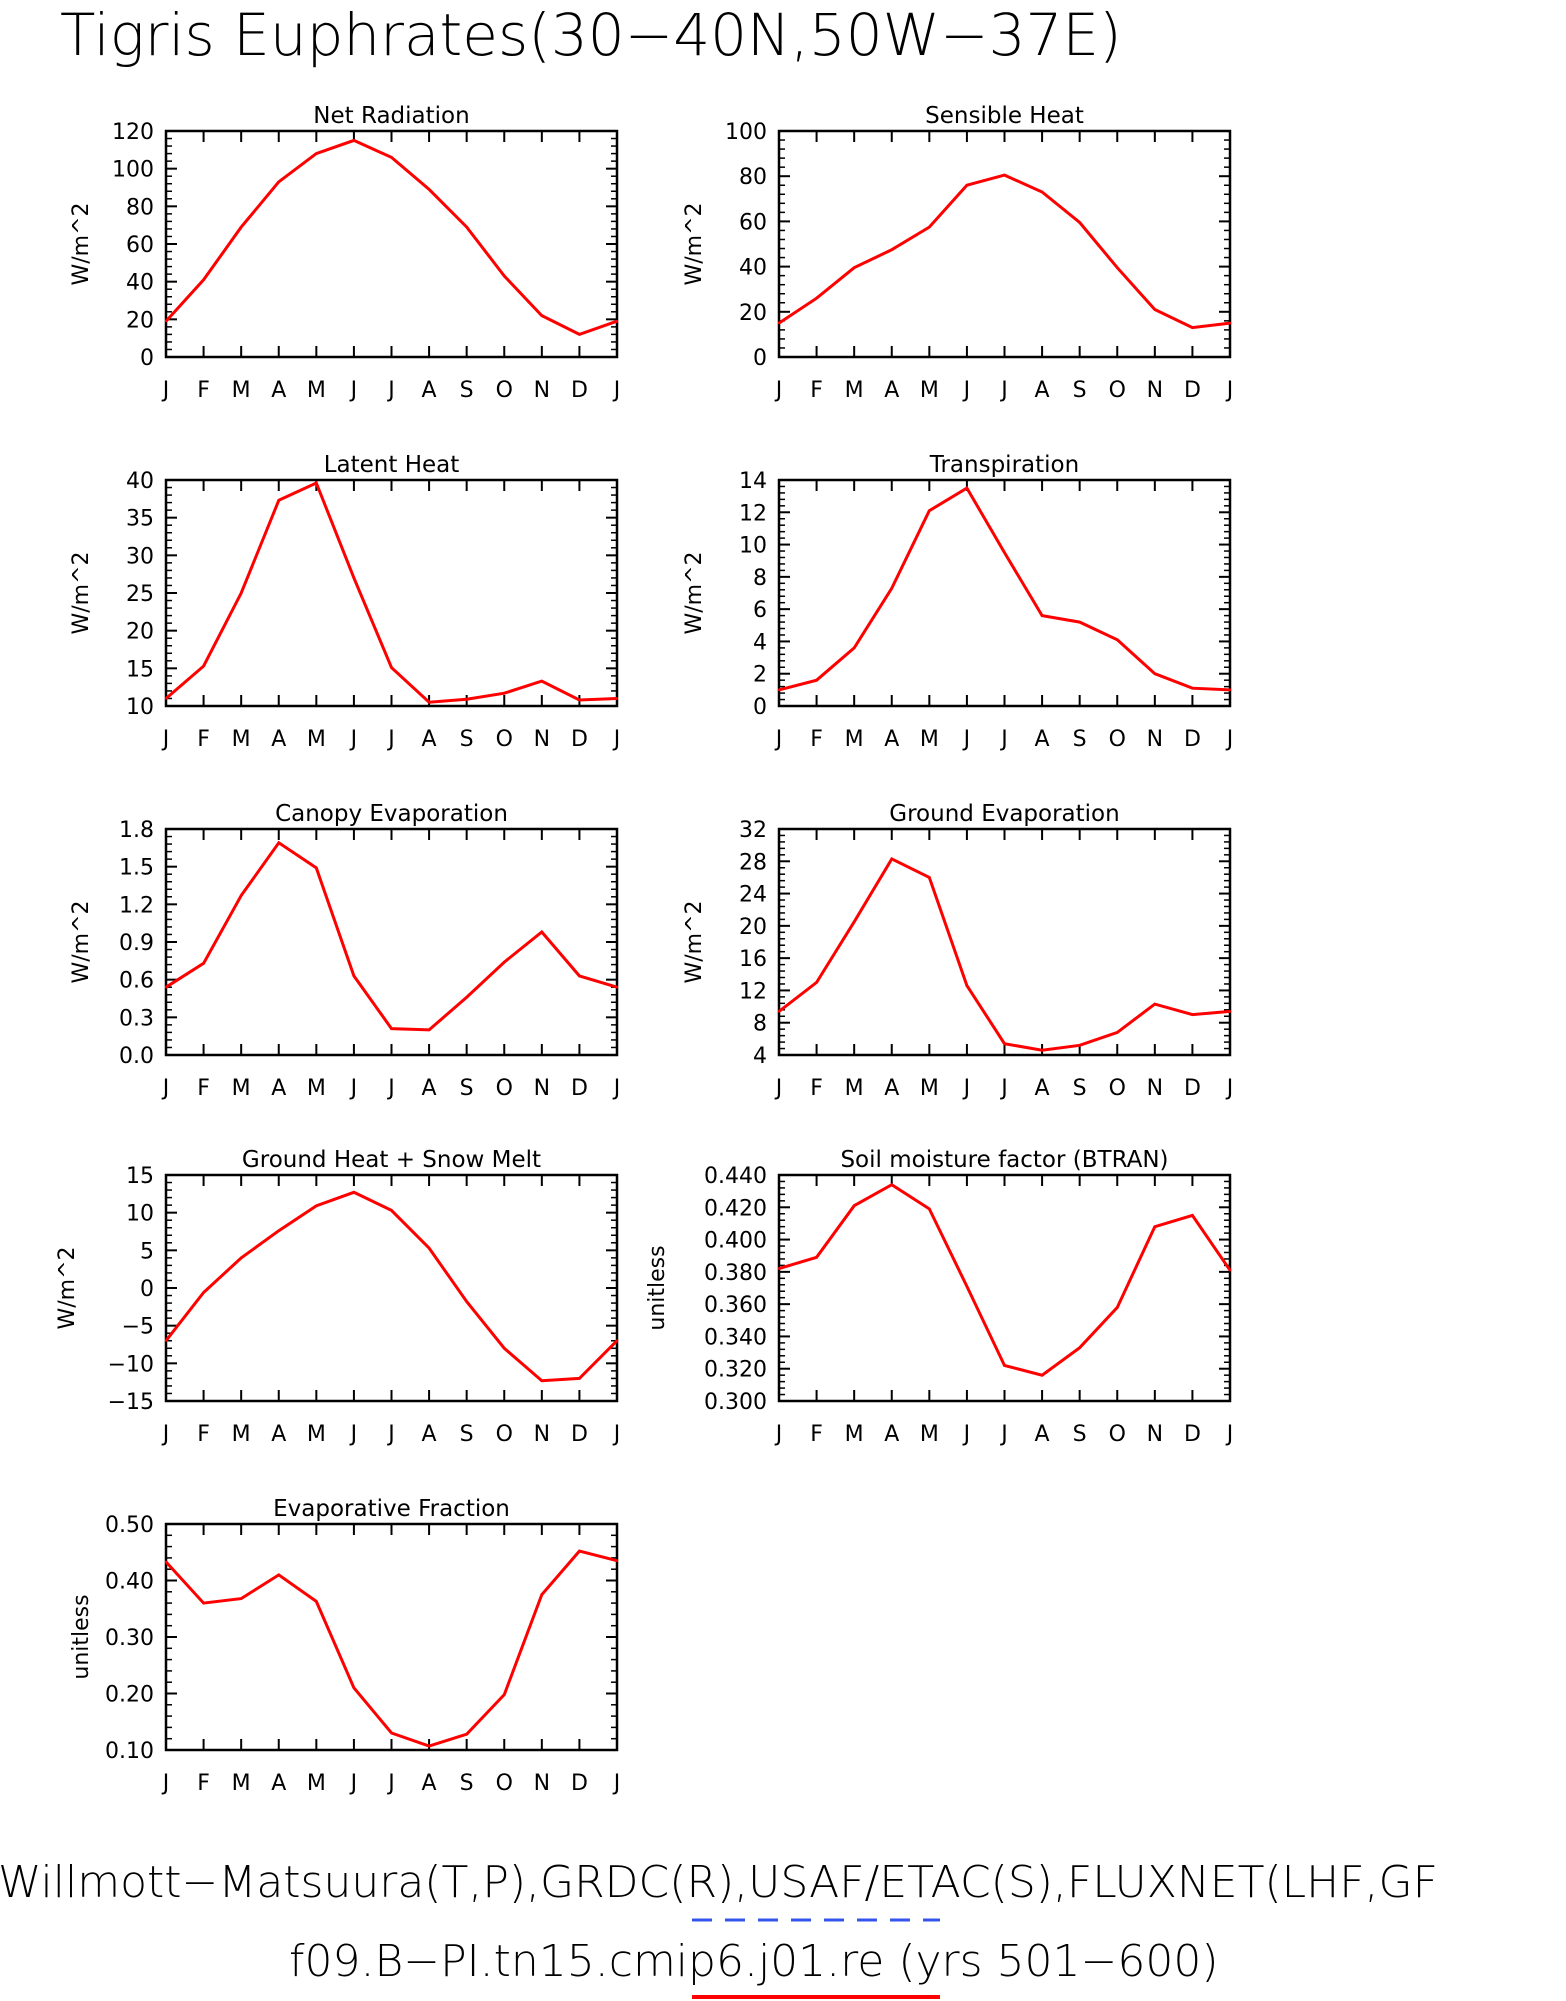 This screenshot has width=1566, height=2001. I want to click on y-tick-label: 0.0, so click(136, 1056).